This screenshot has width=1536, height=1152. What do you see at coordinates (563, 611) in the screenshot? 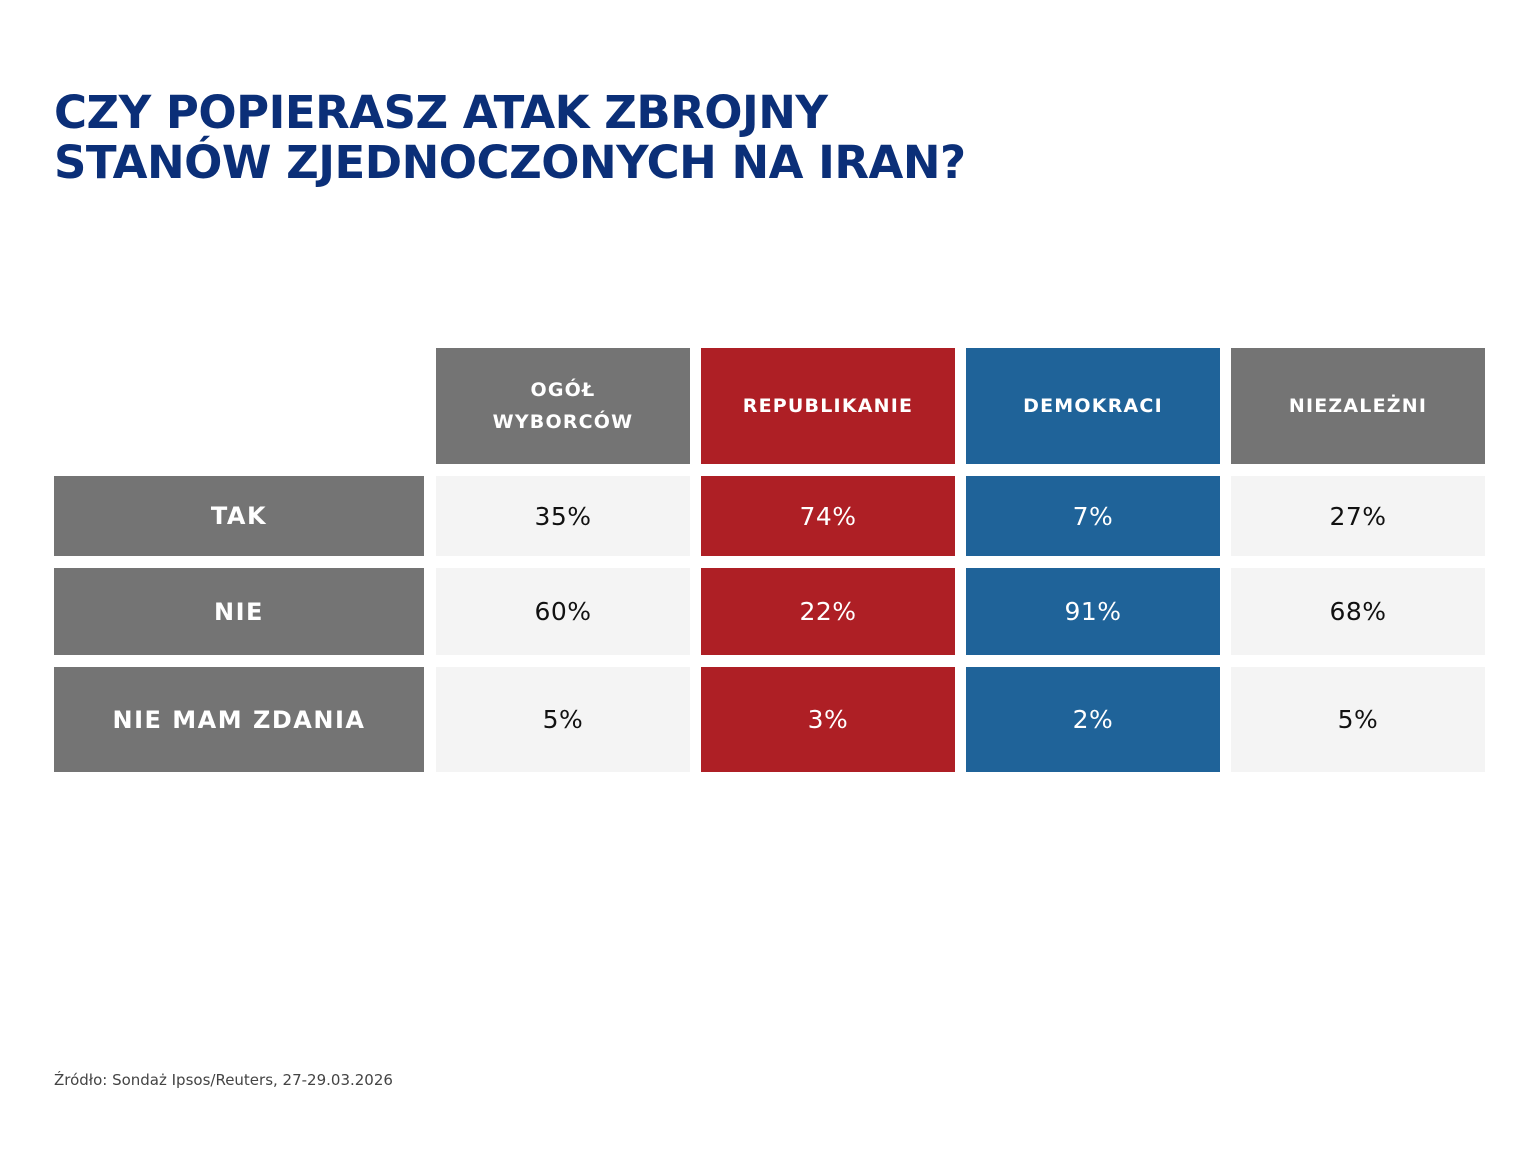
I see `value-cell: 60%` at bounding box center [563, 611].